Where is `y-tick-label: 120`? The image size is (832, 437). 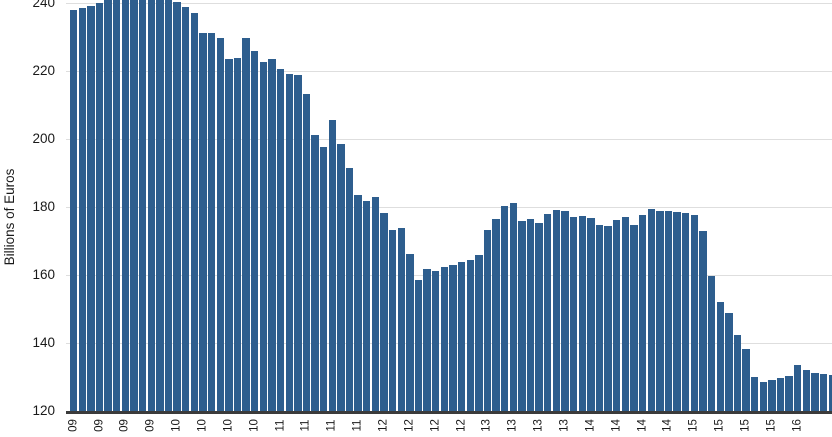
y-tick-label: 120 is located at coordinates (43, 410).